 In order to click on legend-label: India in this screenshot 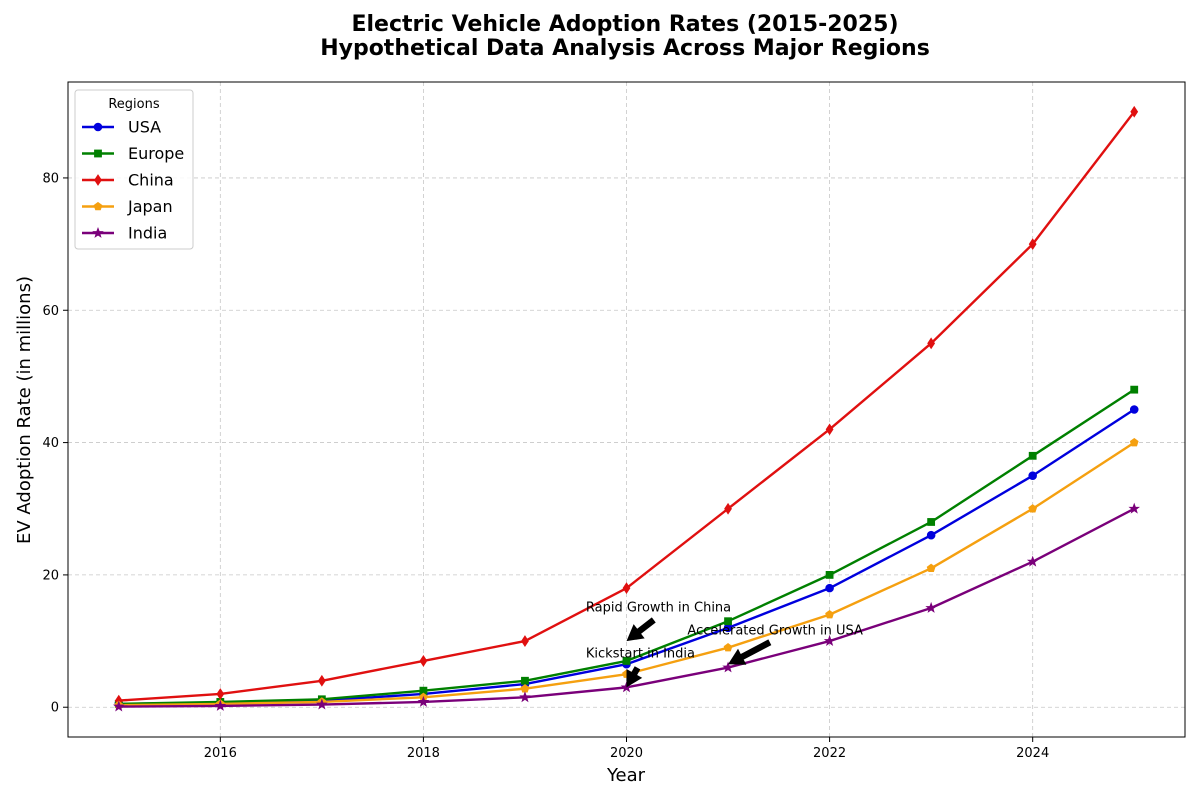, I will do `click(147, 233)`.